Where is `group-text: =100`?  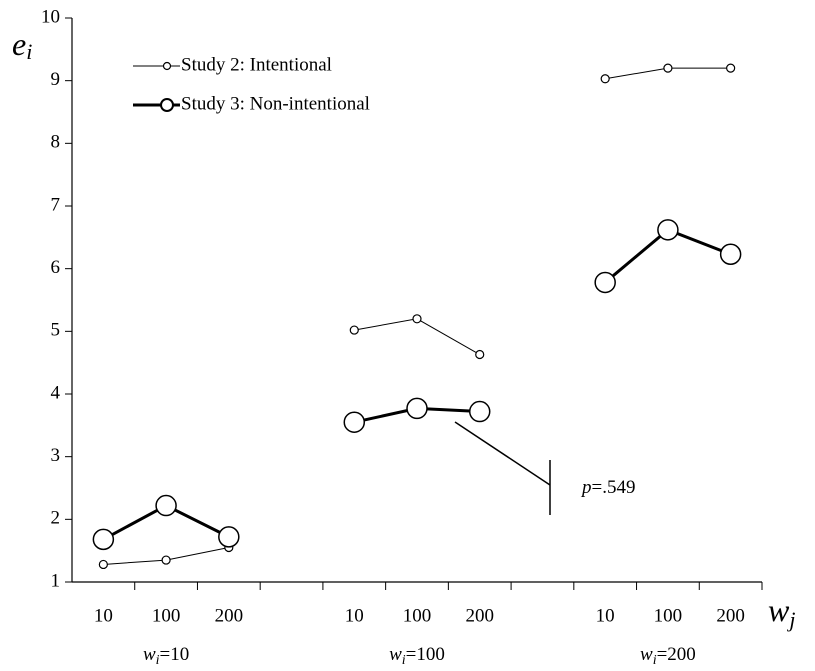 group-text: =100 is located at coordinates (425, 654).